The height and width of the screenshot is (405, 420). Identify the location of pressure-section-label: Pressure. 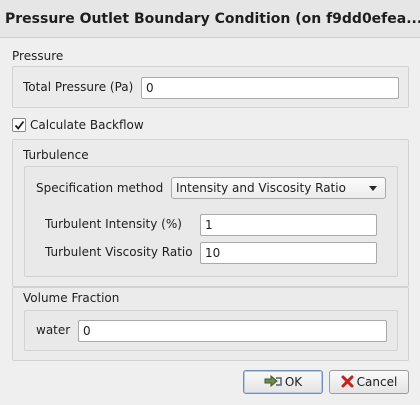
(38, 56).